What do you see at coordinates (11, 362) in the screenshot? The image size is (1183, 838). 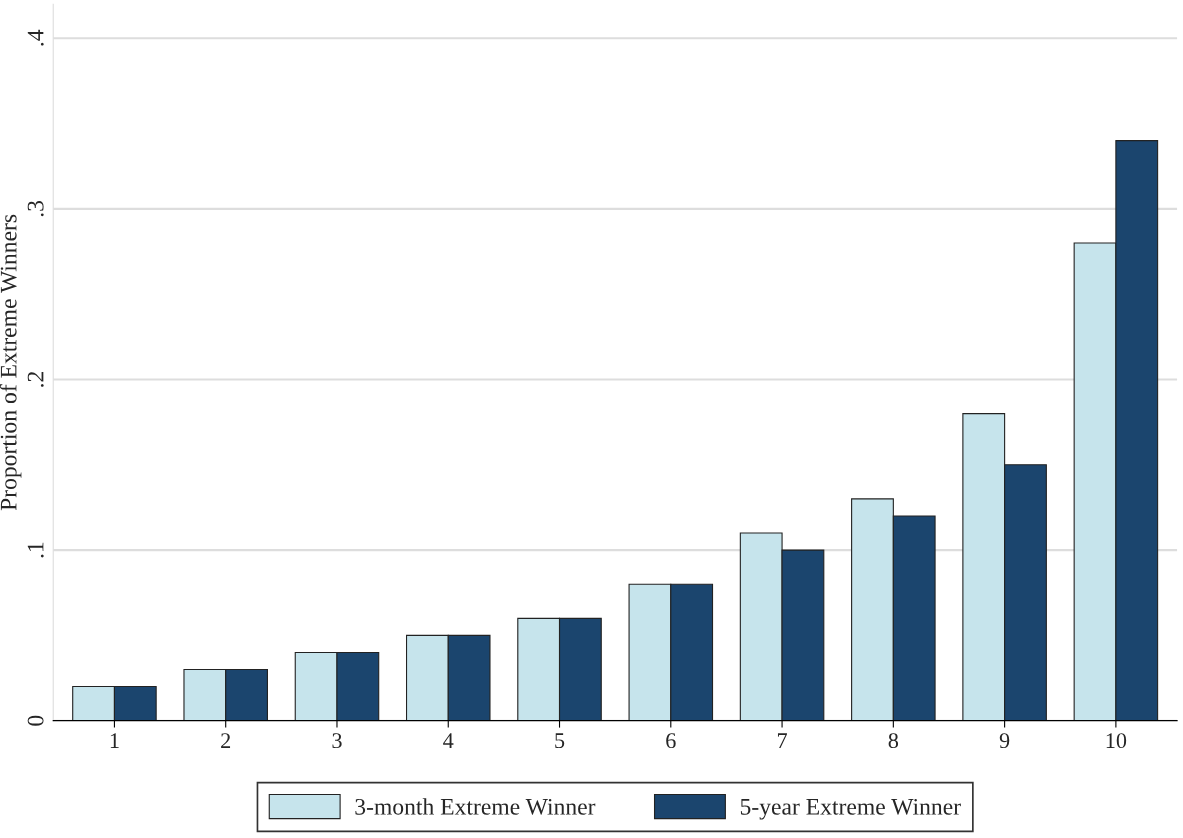 I see `y-axis-title: Proportion of Extreme Winners` at bounding box center [11, 362].